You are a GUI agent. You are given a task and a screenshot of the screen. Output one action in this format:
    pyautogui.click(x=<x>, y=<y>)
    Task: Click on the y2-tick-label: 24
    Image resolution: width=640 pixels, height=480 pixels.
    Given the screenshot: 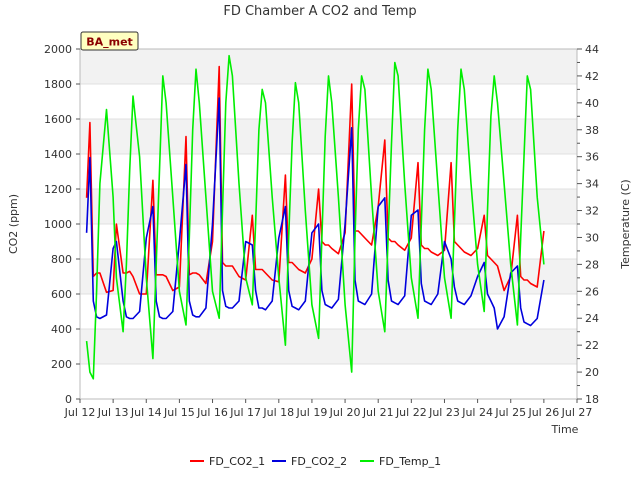 What is the action you would take?
    pyautogui.click(x=592, y=318)
    